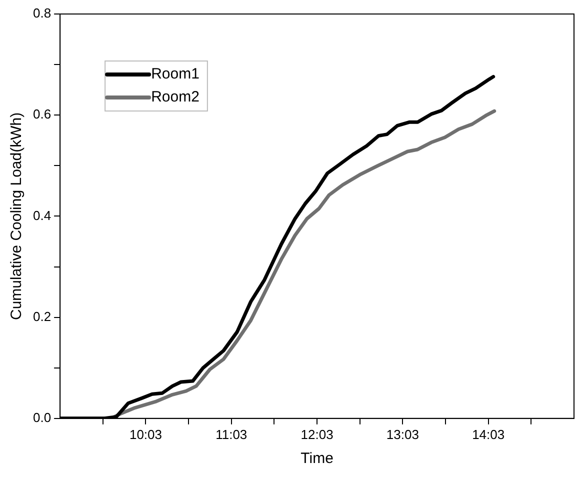 The height and width of the screenshot is (478, 578). What do you see at coordinates (145, 434) in the screenshot?
I see `x-tick-label: 10:03` at bounding box center [145, 434].